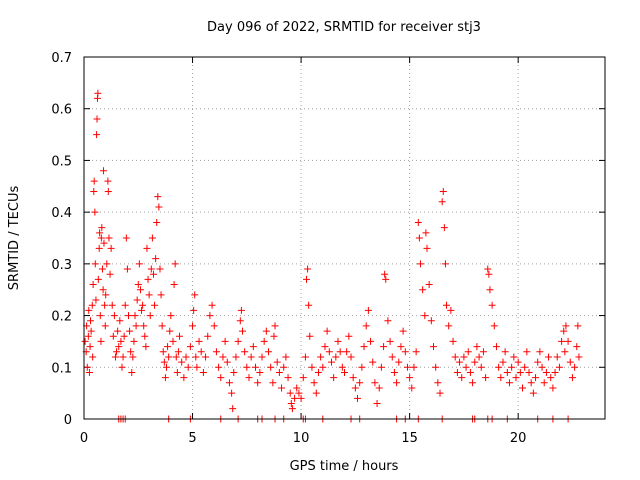 Image resolution: width=640 pixels, height=480 pixels. Describe the element at coordinates (61, 213) in the screenshot. I see `y-tick-label: 0.4` at that location.